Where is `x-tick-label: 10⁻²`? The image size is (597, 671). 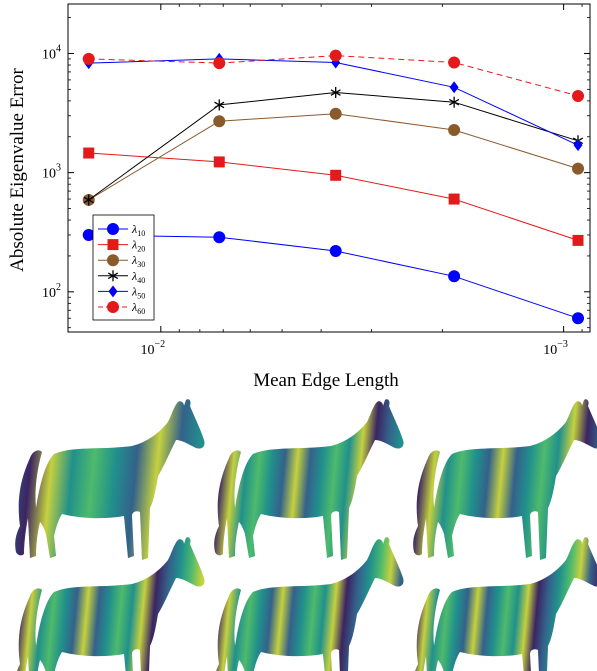 x-tick-label: 10⁻² is located at coordinates (153, 348).